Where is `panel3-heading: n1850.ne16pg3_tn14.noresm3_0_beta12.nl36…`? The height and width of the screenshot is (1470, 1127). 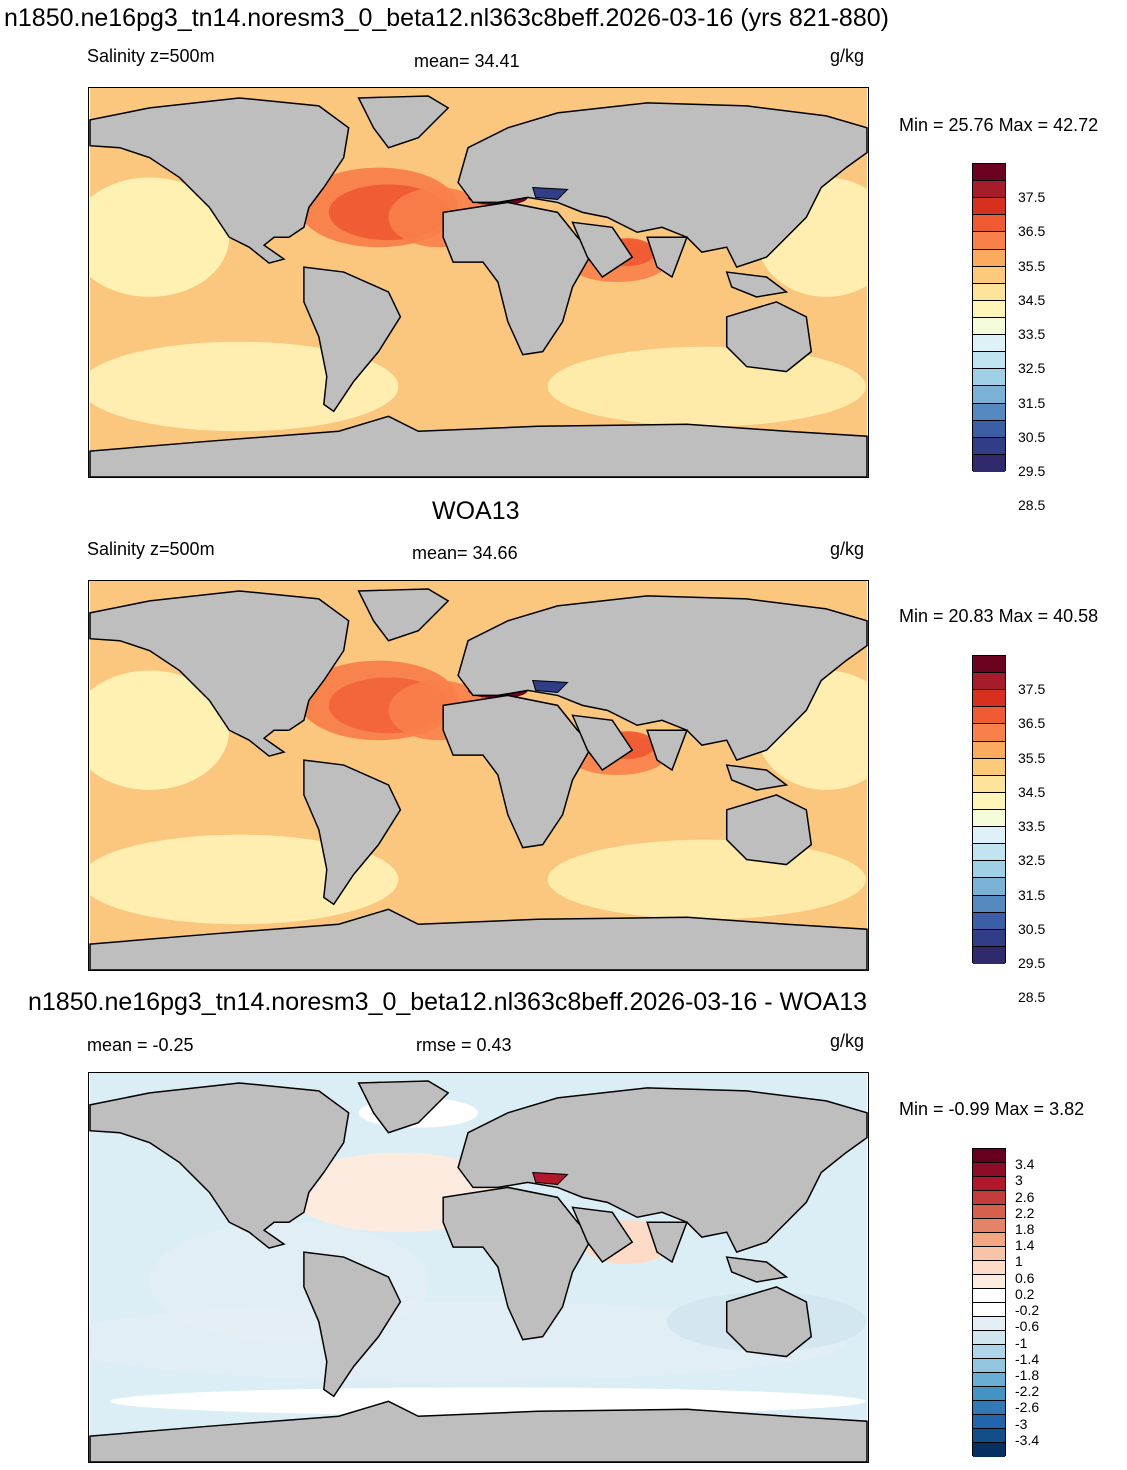
panel3-heading: n1850.ne16pg3_tn14.noresm3_0_beta12.nl36… is located at coordinates (448, 1002).